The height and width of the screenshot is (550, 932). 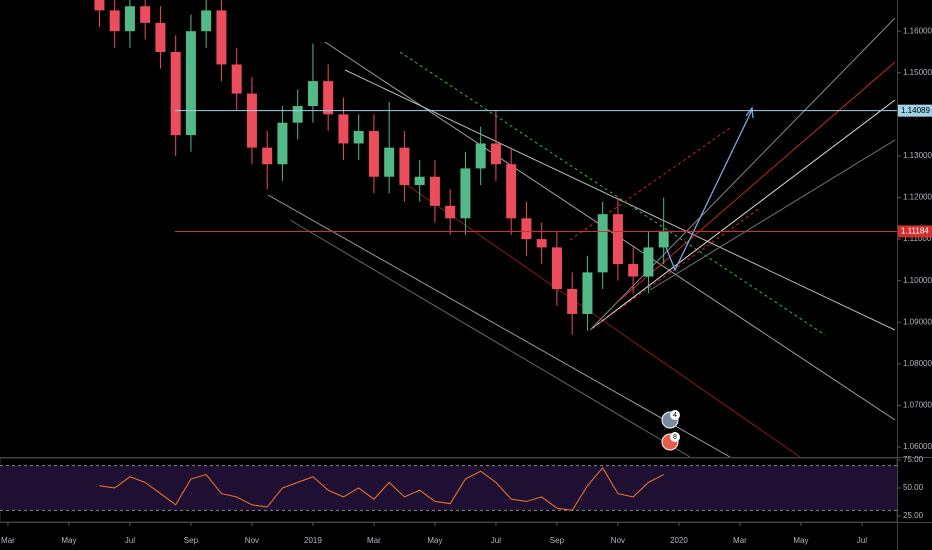 I want to click on y-tick-label: 1.13000, so click(x=917, y=155).